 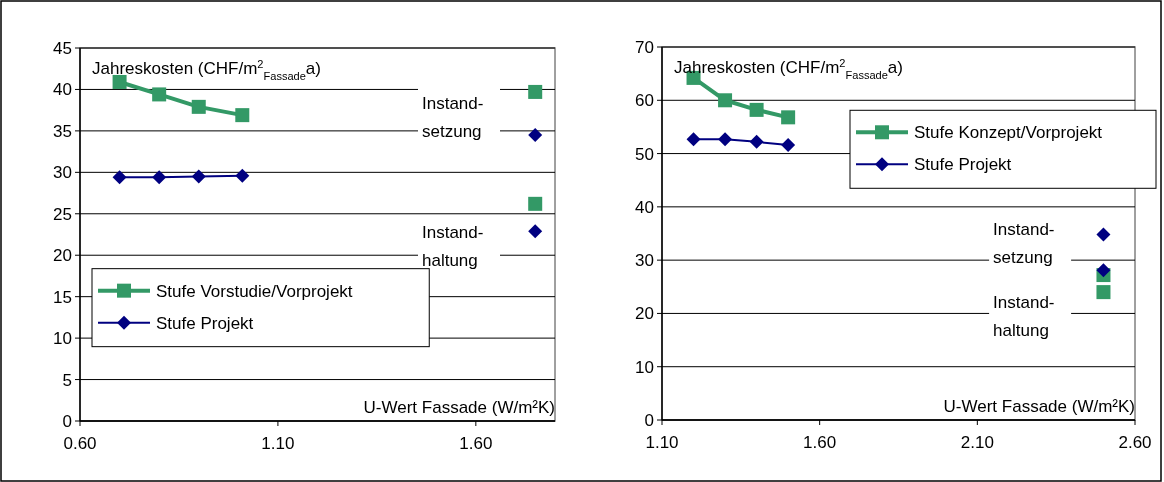 What do you see at coordinates (1008, 133) in the screenshot?
I see `legend-label: Stufe Konzept/Vorprojekt` at bounding box center [1008, 133].